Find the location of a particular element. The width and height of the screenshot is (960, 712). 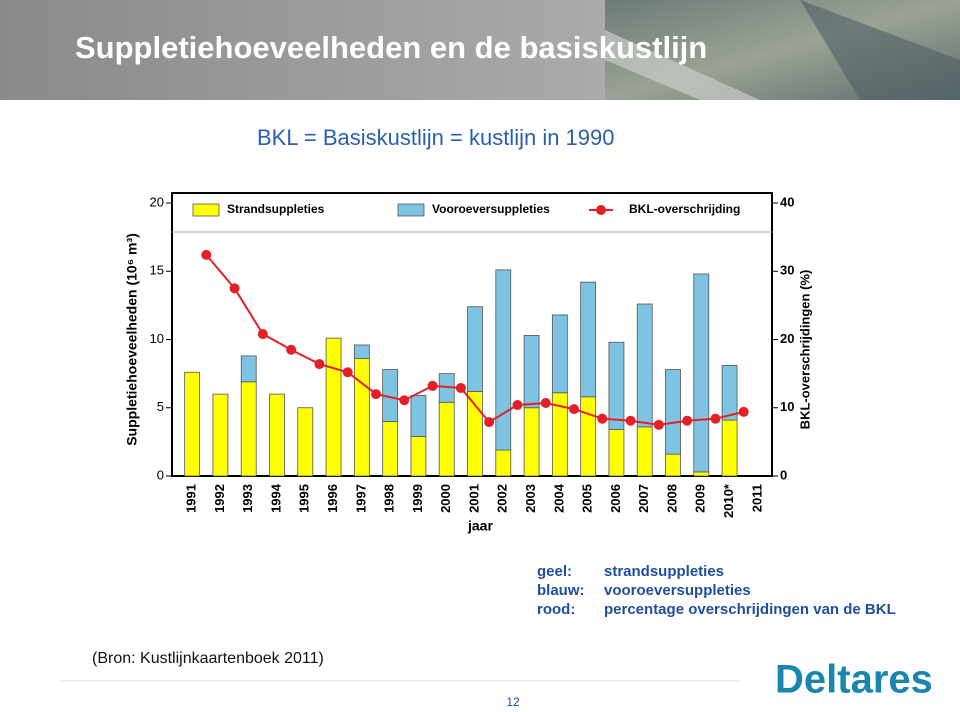

x-tick-label: 1993 is located at coordinates (247, 498).